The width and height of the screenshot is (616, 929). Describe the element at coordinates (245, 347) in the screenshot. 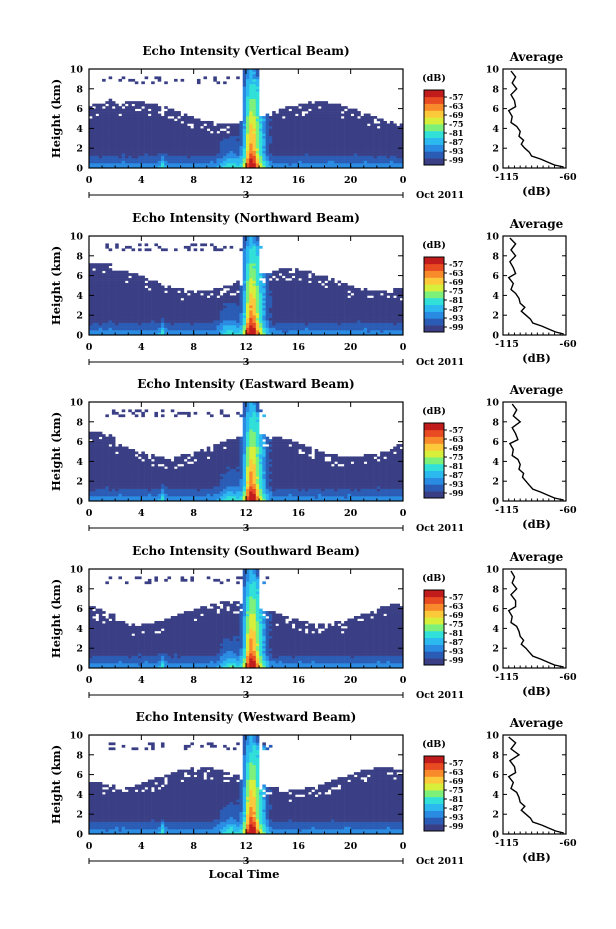

I see `x-tick-label: 12` at that location.